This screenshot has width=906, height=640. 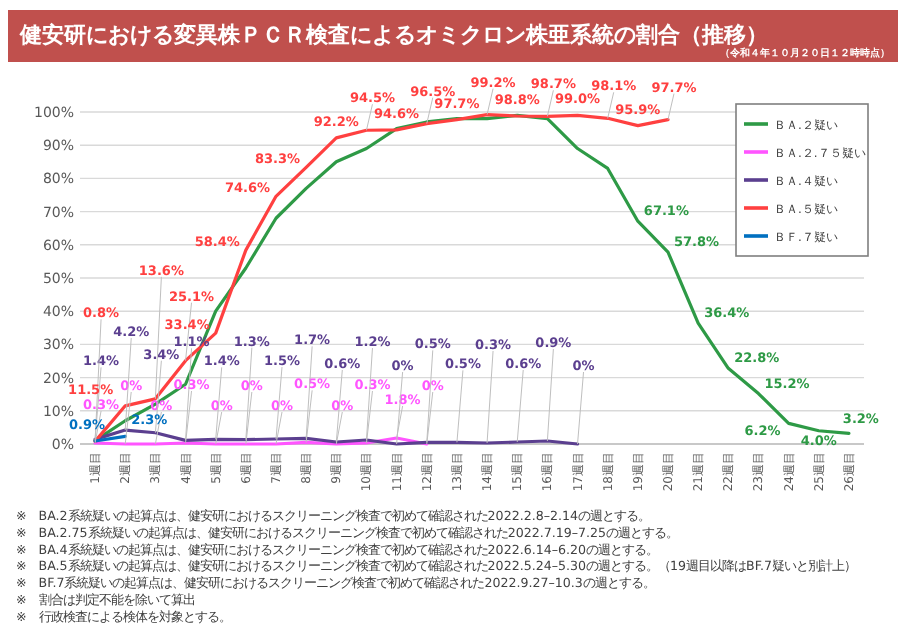 I want to click on line-series, so click(x=336, y=437).